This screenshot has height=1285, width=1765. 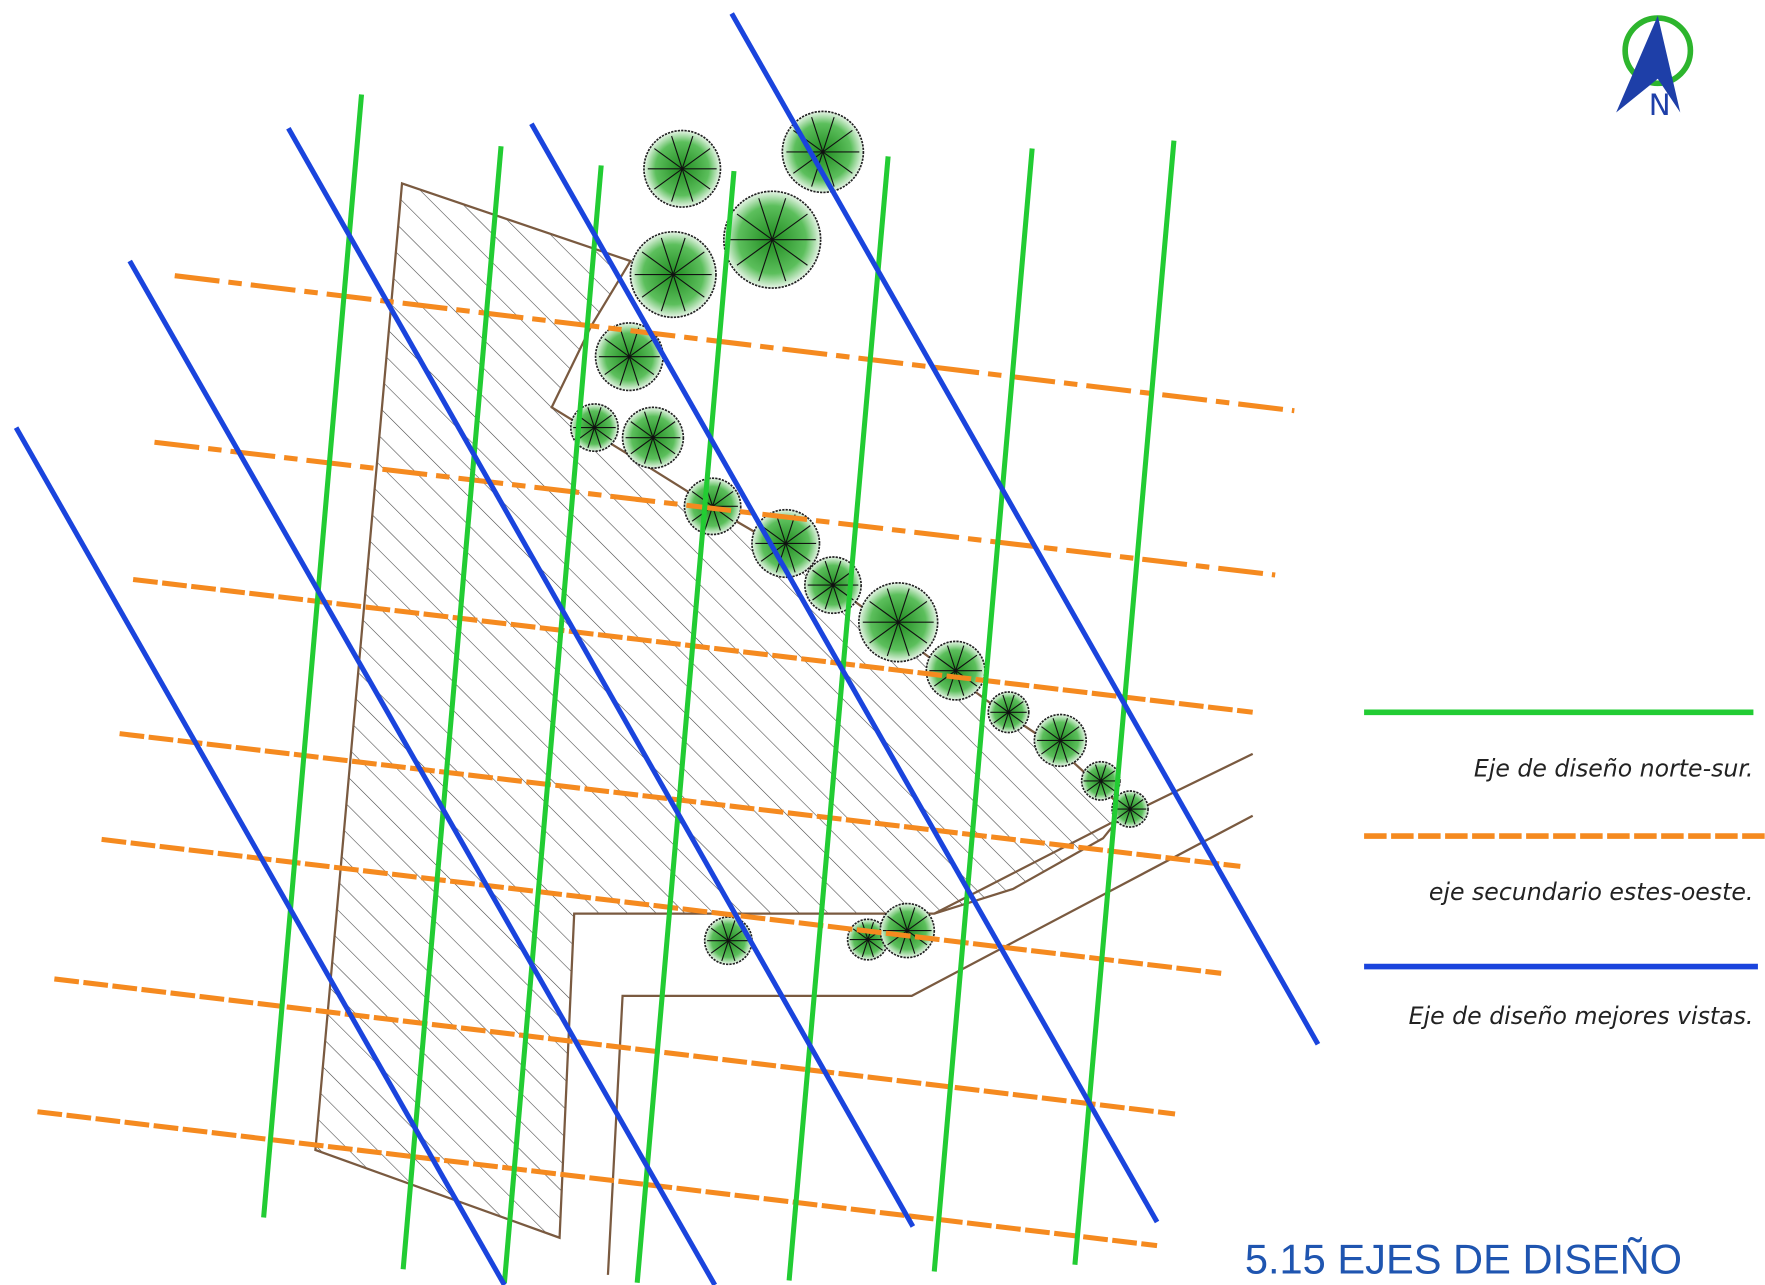 I want to click on title: 5.15 EJES DE DISEÑO, so click(x=1463, y=1259).